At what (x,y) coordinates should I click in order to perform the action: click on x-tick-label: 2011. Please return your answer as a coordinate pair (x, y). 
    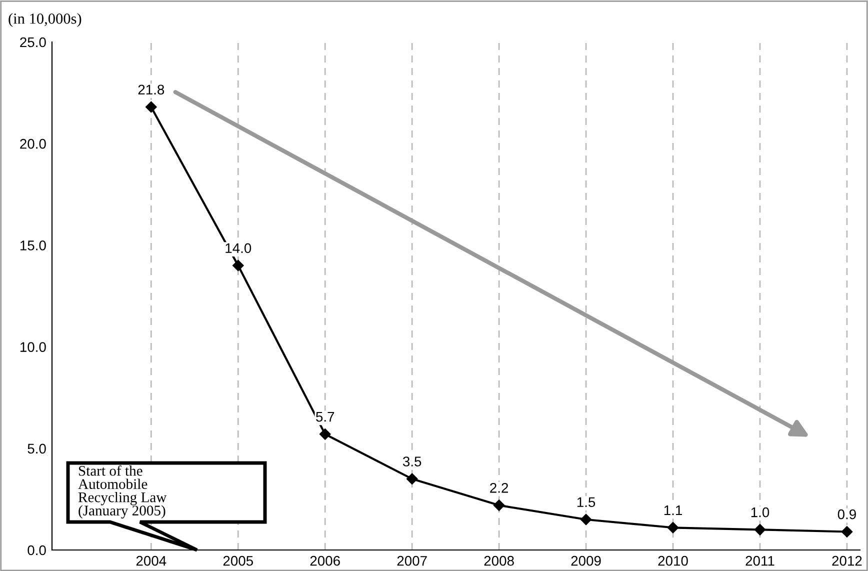
    Looking at the image, I should click on (760, 561).